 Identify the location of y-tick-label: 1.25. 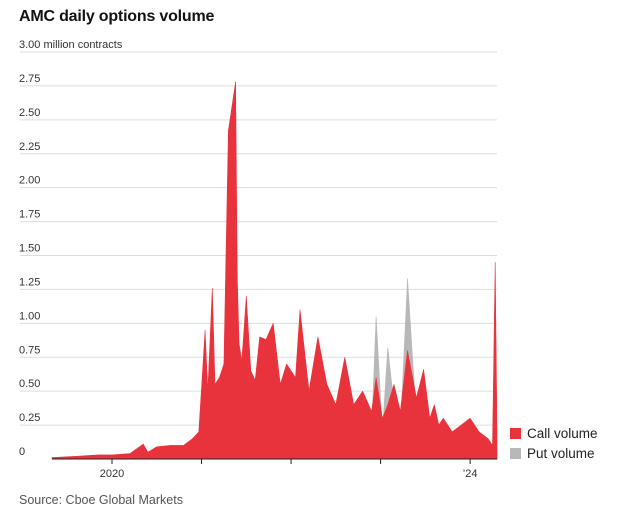
(29, 282).